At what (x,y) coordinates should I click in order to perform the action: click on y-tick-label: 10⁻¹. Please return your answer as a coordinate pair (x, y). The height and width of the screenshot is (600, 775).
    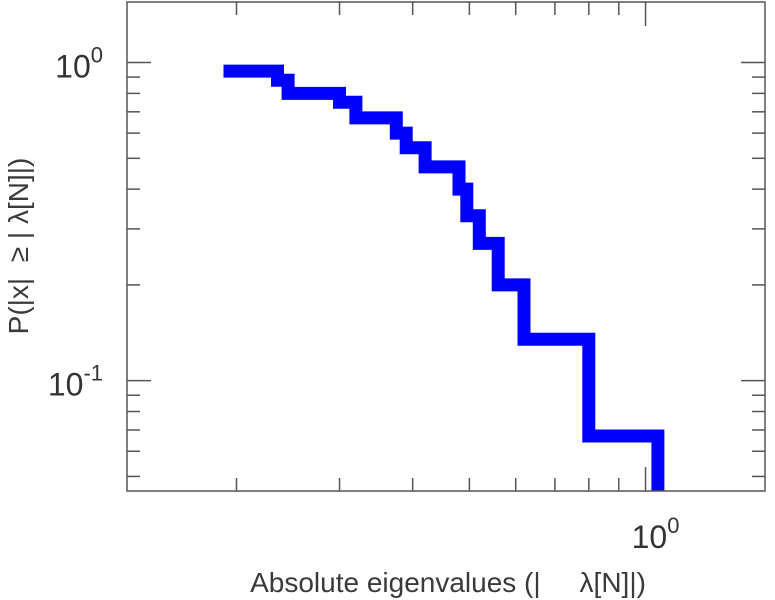
    Looking at the image, I should click on (75, 382).